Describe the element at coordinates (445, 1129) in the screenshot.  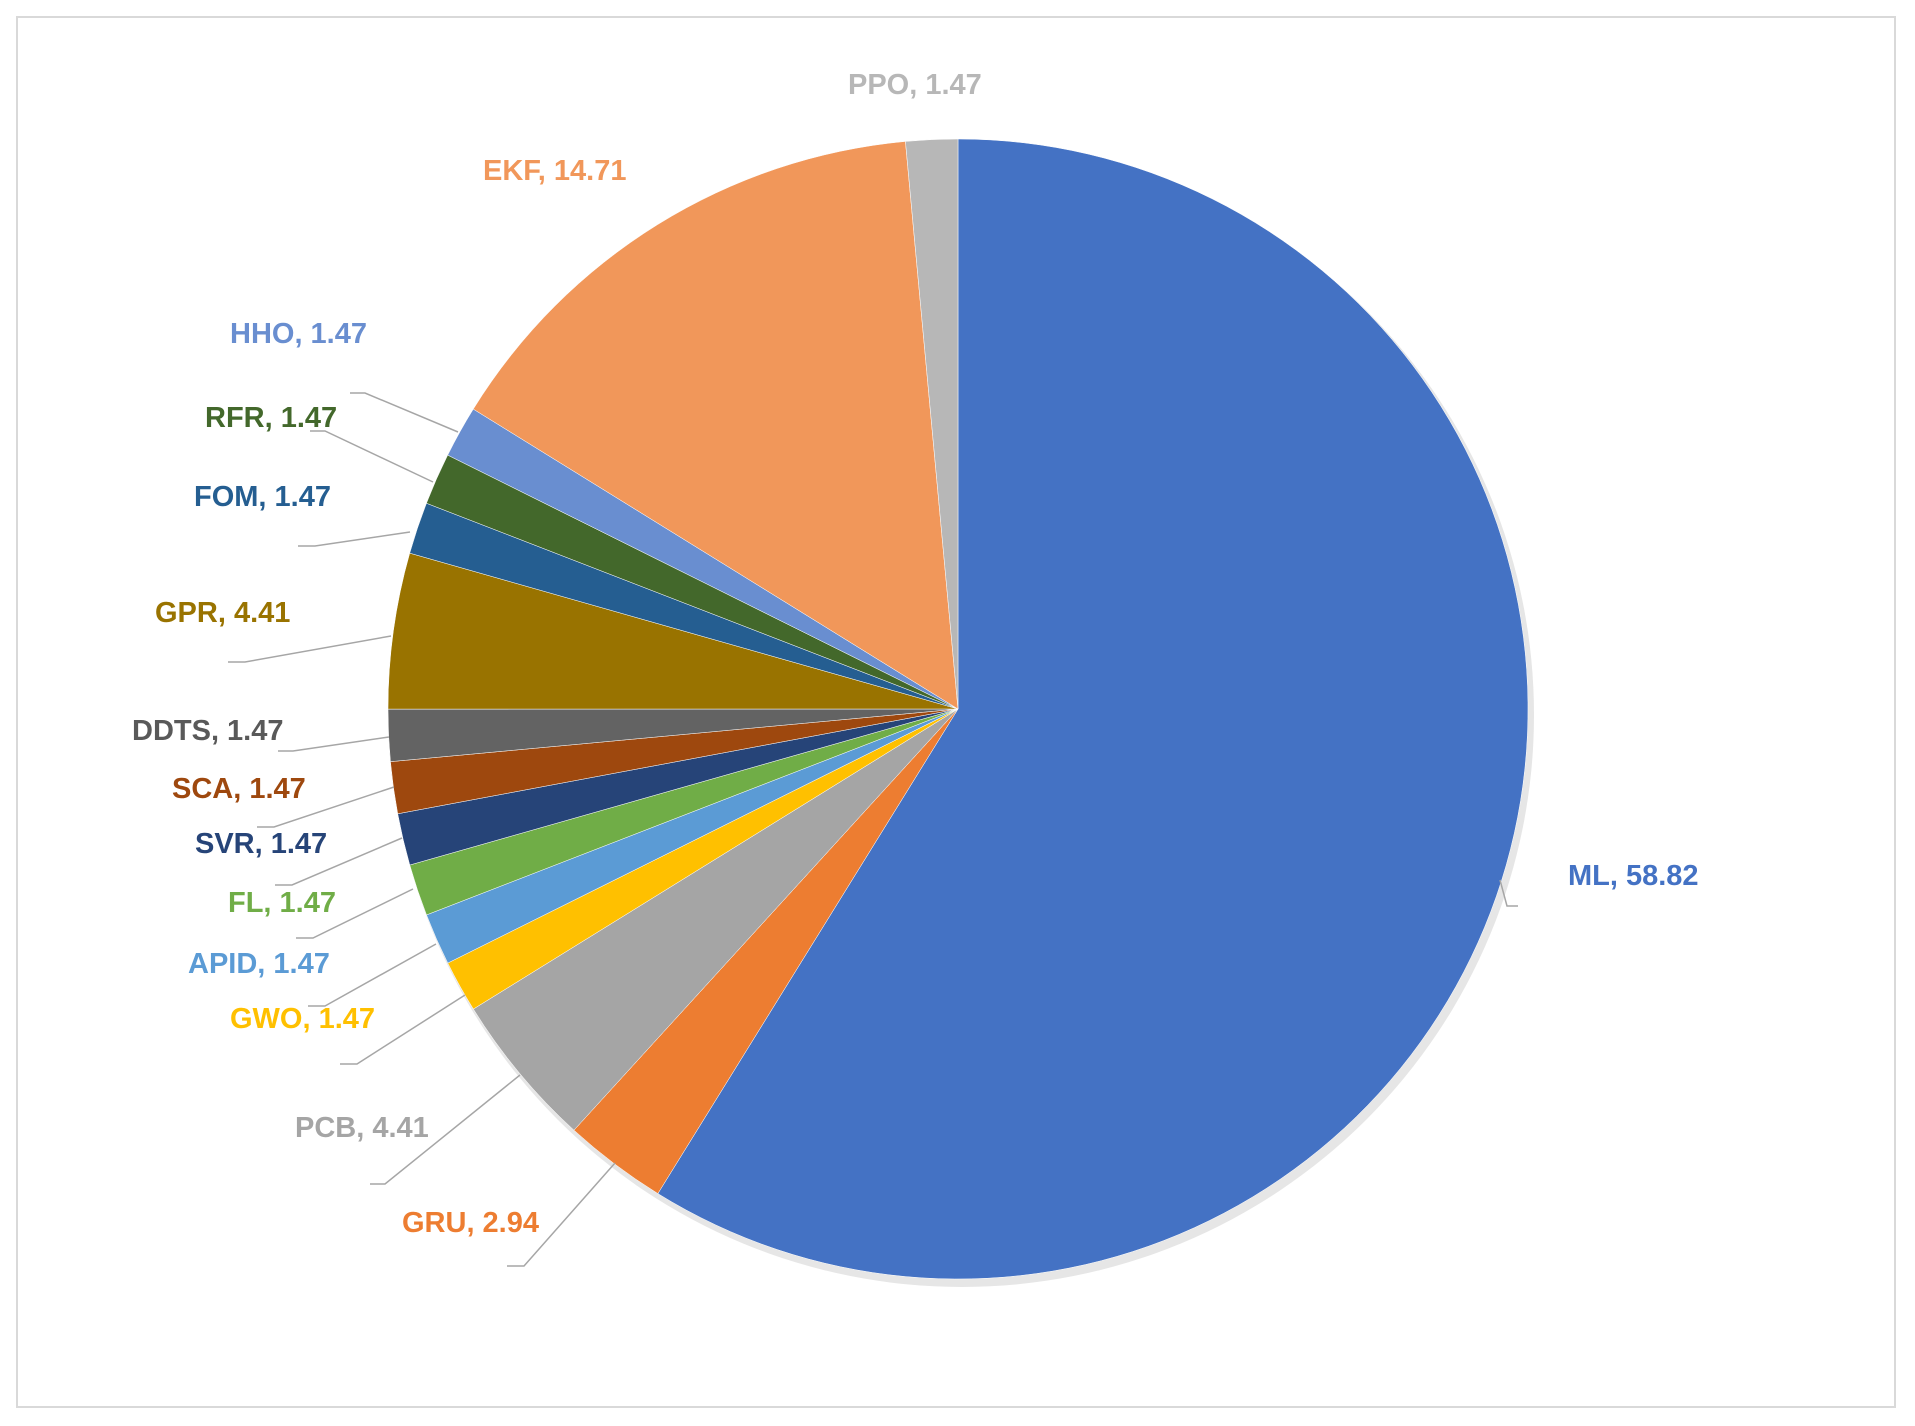
I see `leader-line-pcb` at that location.